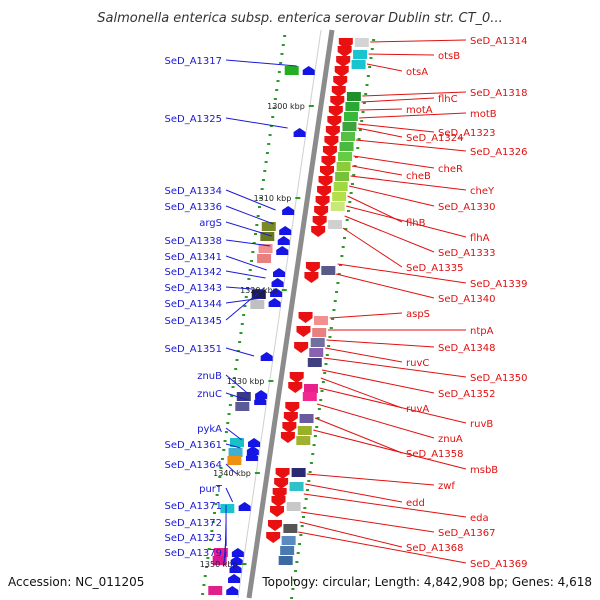  Describe the element at coordinates (481, 424) in the screenshot. I see `right-gene-label: ruvB` at that location.